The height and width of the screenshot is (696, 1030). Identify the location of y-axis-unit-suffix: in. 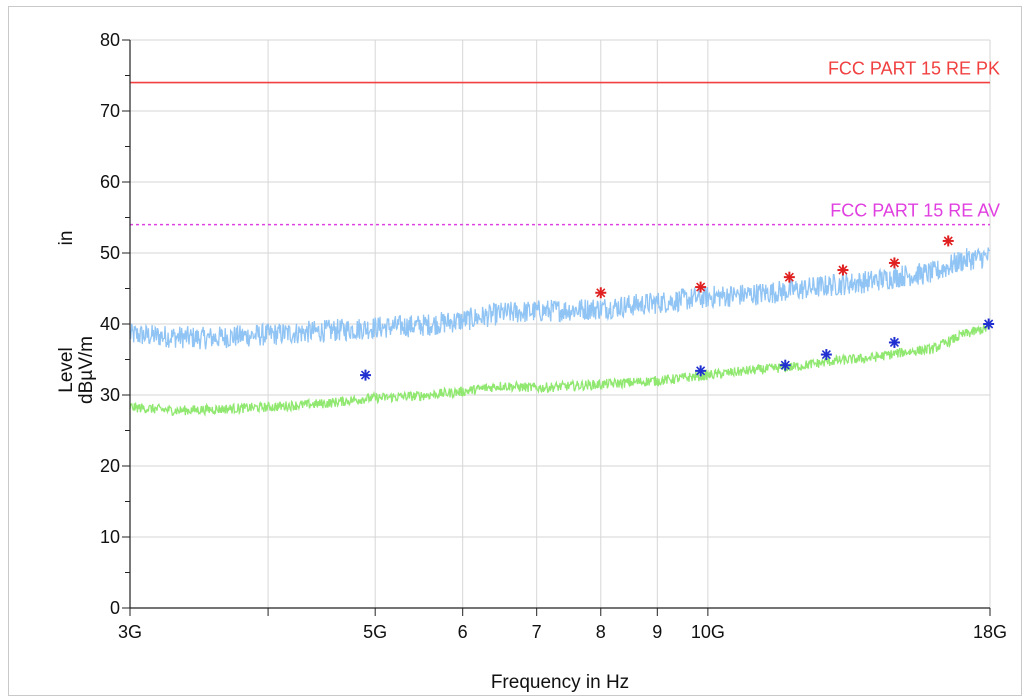
(66, 238).